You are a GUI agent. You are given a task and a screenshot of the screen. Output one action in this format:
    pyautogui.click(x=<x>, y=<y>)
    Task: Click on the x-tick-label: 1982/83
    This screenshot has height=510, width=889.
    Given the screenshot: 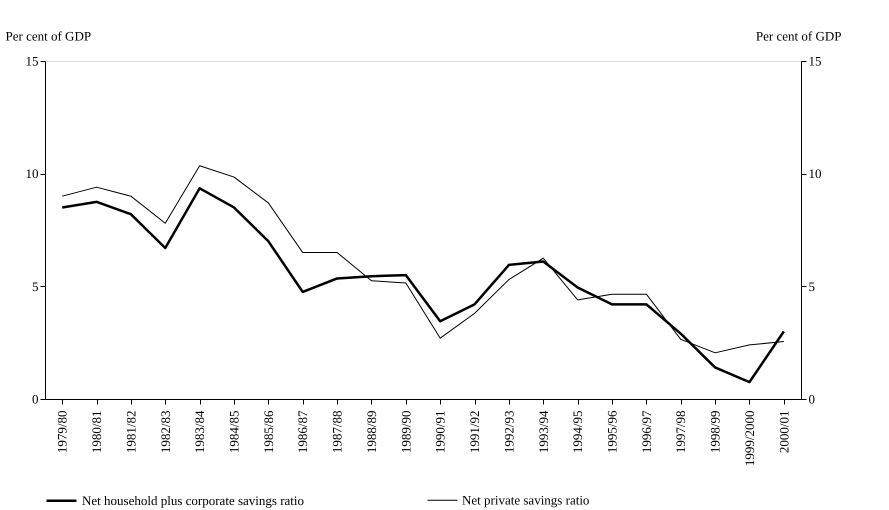 What is the action you would take?
    pyautogui.click(x=165, y=432)
    